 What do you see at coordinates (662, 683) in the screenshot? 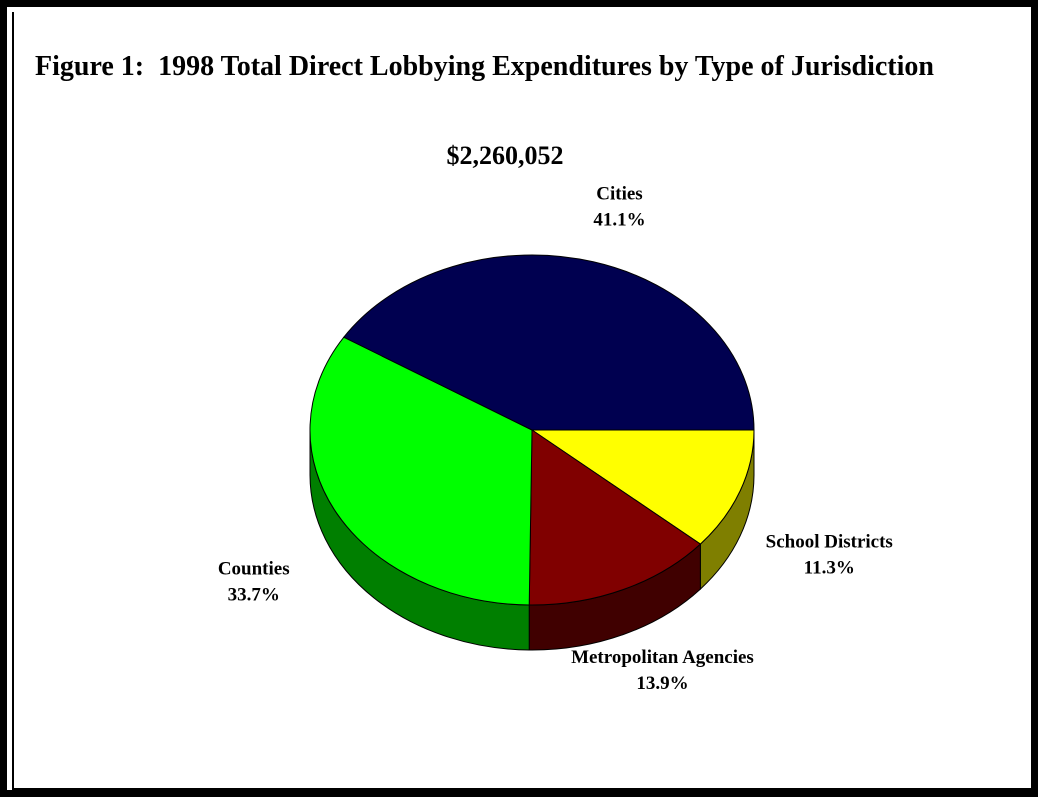
I see `slice-value-label: 13.9%` at bounding box center [662, 683].